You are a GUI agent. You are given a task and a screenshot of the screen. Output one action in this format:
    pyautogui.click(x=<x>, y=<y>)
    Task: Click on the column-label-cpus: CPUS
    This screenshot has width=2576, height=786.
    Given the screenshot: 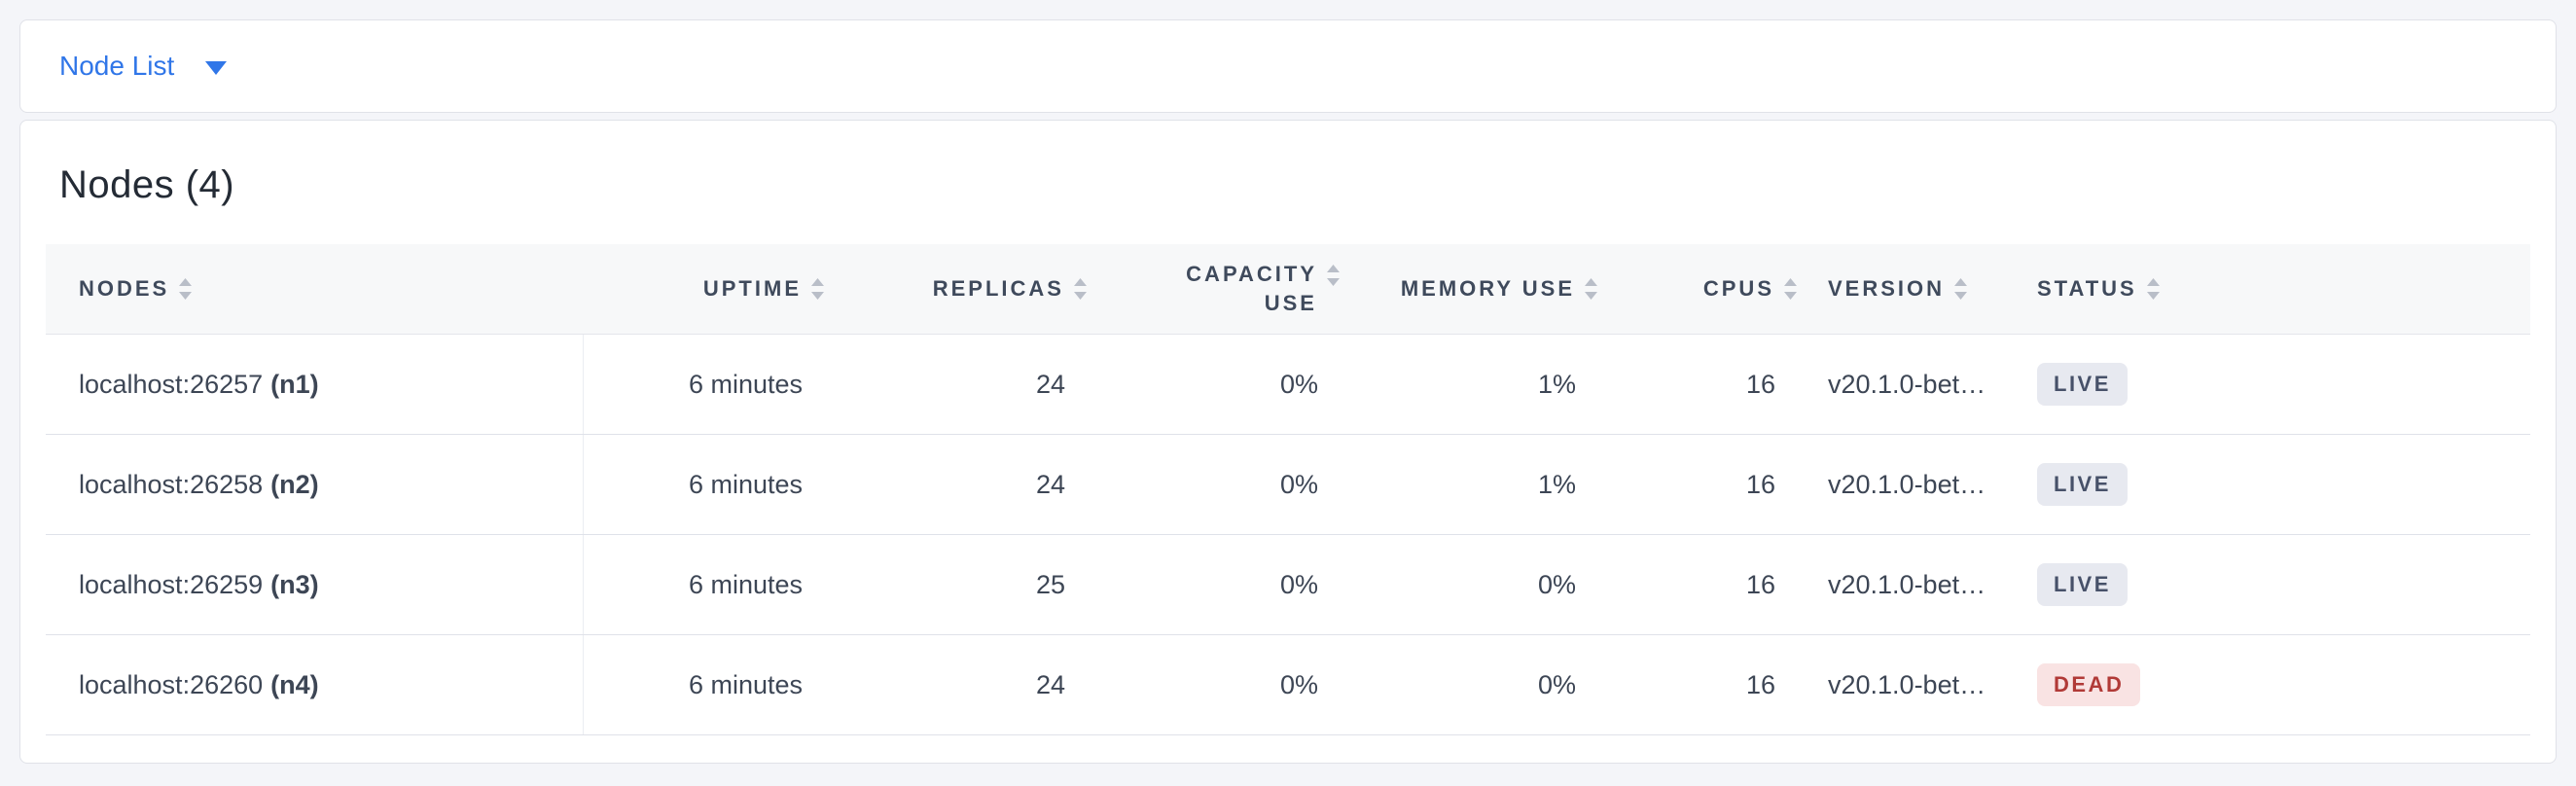 What is the action you would take?
    pyautogui.click(x=1738, y=288)
    